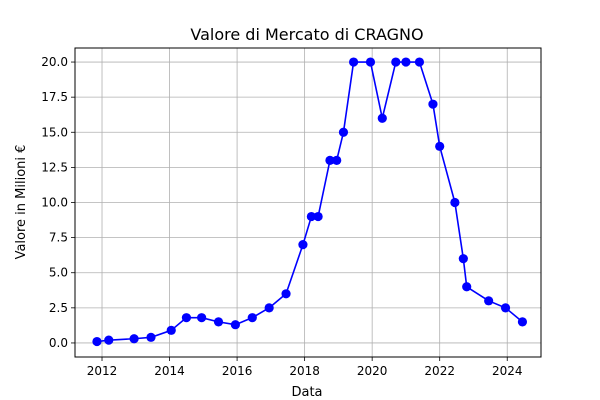  Describe the element at coordinates (237, 371) in the screenshot. I see `x-tick-label: 2016` at that location.